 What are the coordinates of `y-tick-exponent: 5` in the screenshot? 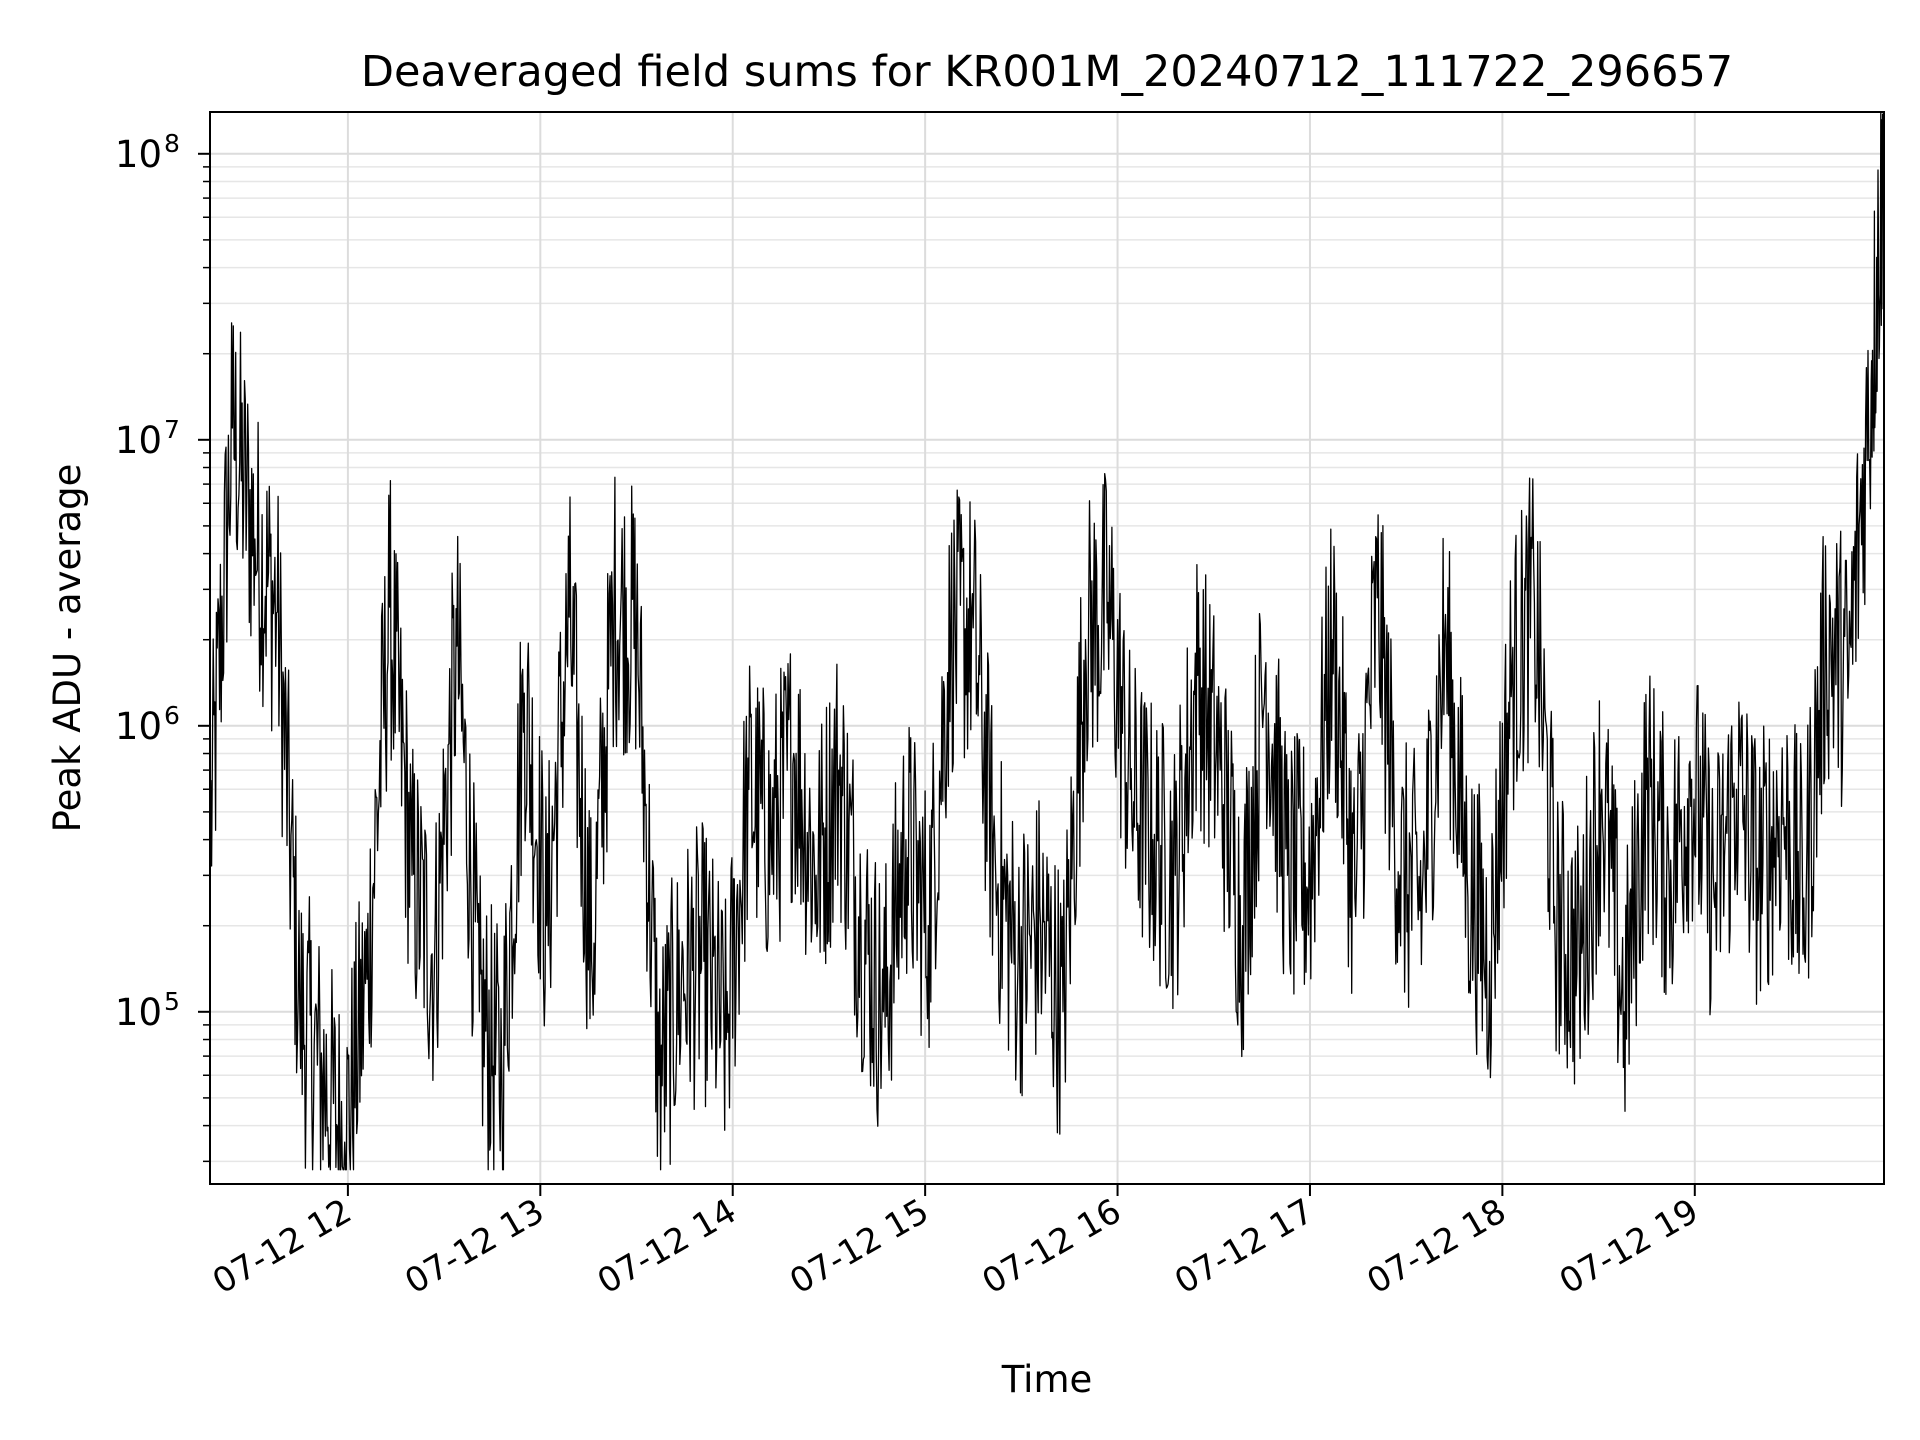 It's located at (172, 1001).